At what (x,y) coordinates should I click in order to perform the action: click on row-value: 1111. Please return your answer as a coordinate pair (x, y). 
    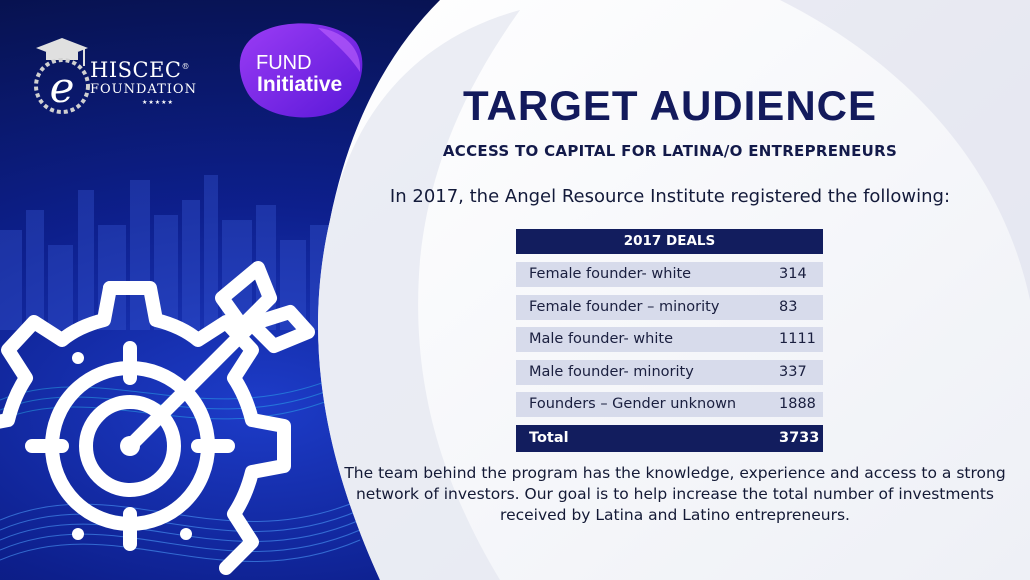
    Looking at the image, I should click on (797, 339).